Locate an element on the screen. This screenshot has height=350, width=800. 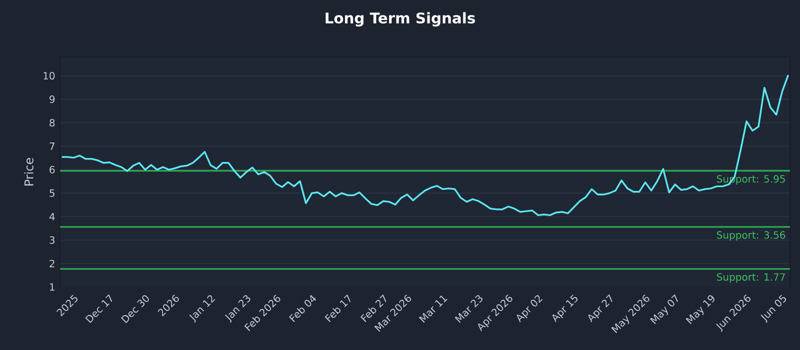
y-tick-label: 8 is located at coordinates (52, 122).